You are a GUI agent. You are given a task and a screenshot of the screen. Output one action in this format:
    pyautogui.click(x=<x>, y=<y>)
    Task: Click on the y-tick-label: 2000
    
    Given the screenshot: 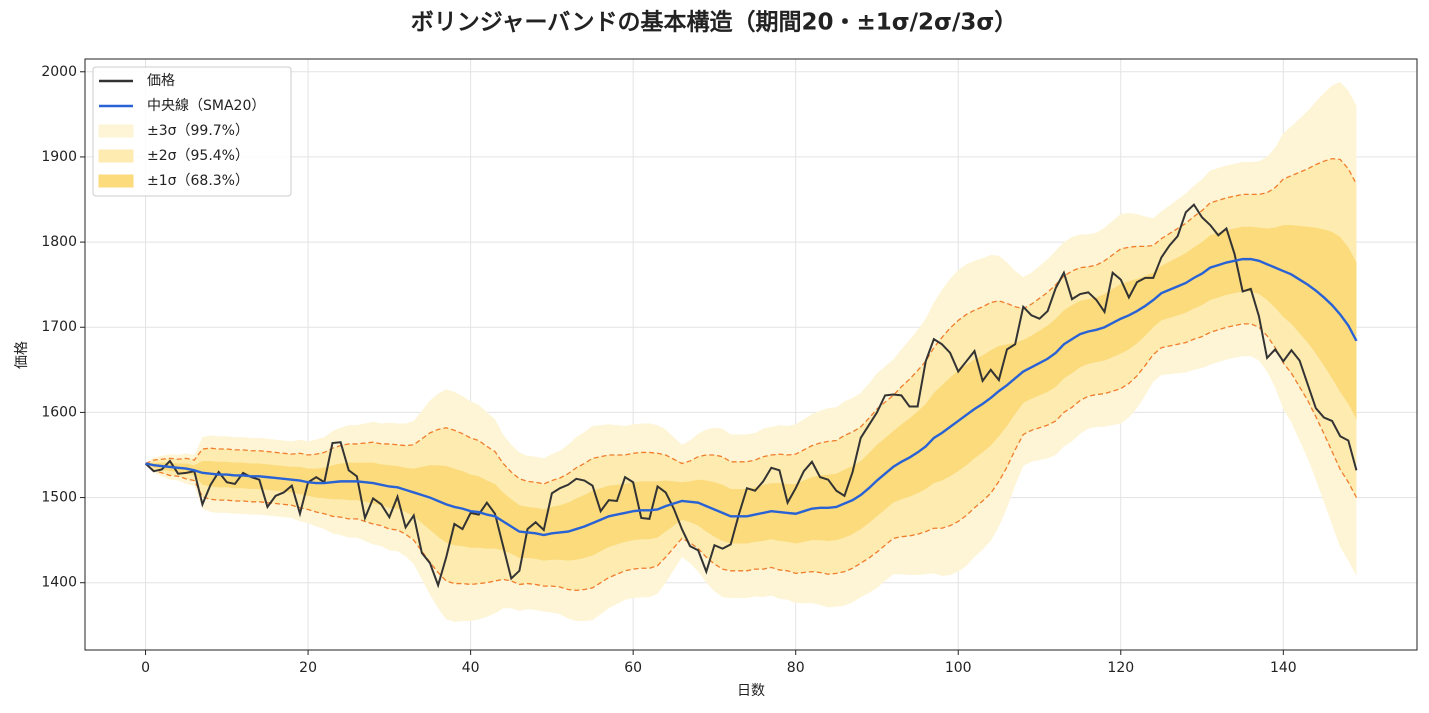 What is the action you would take?
    pyautogui.click(x=59, y=72)
    